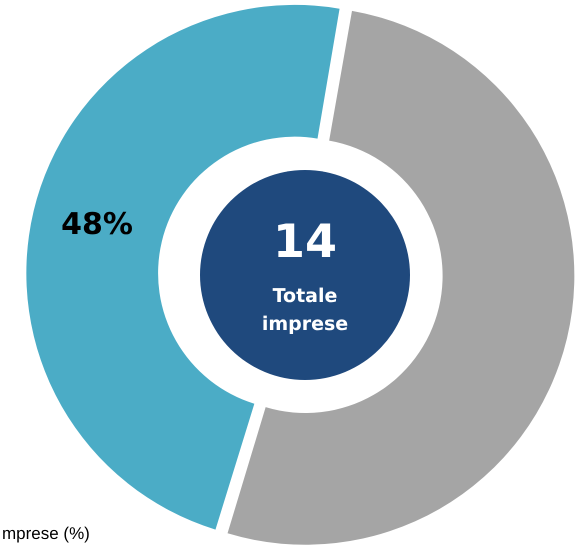 The height and width of the screenshot is (549, 580). Describe the element at coordinates (46, 534) in the screenshot. I see `text: mprese (%)` at that location.